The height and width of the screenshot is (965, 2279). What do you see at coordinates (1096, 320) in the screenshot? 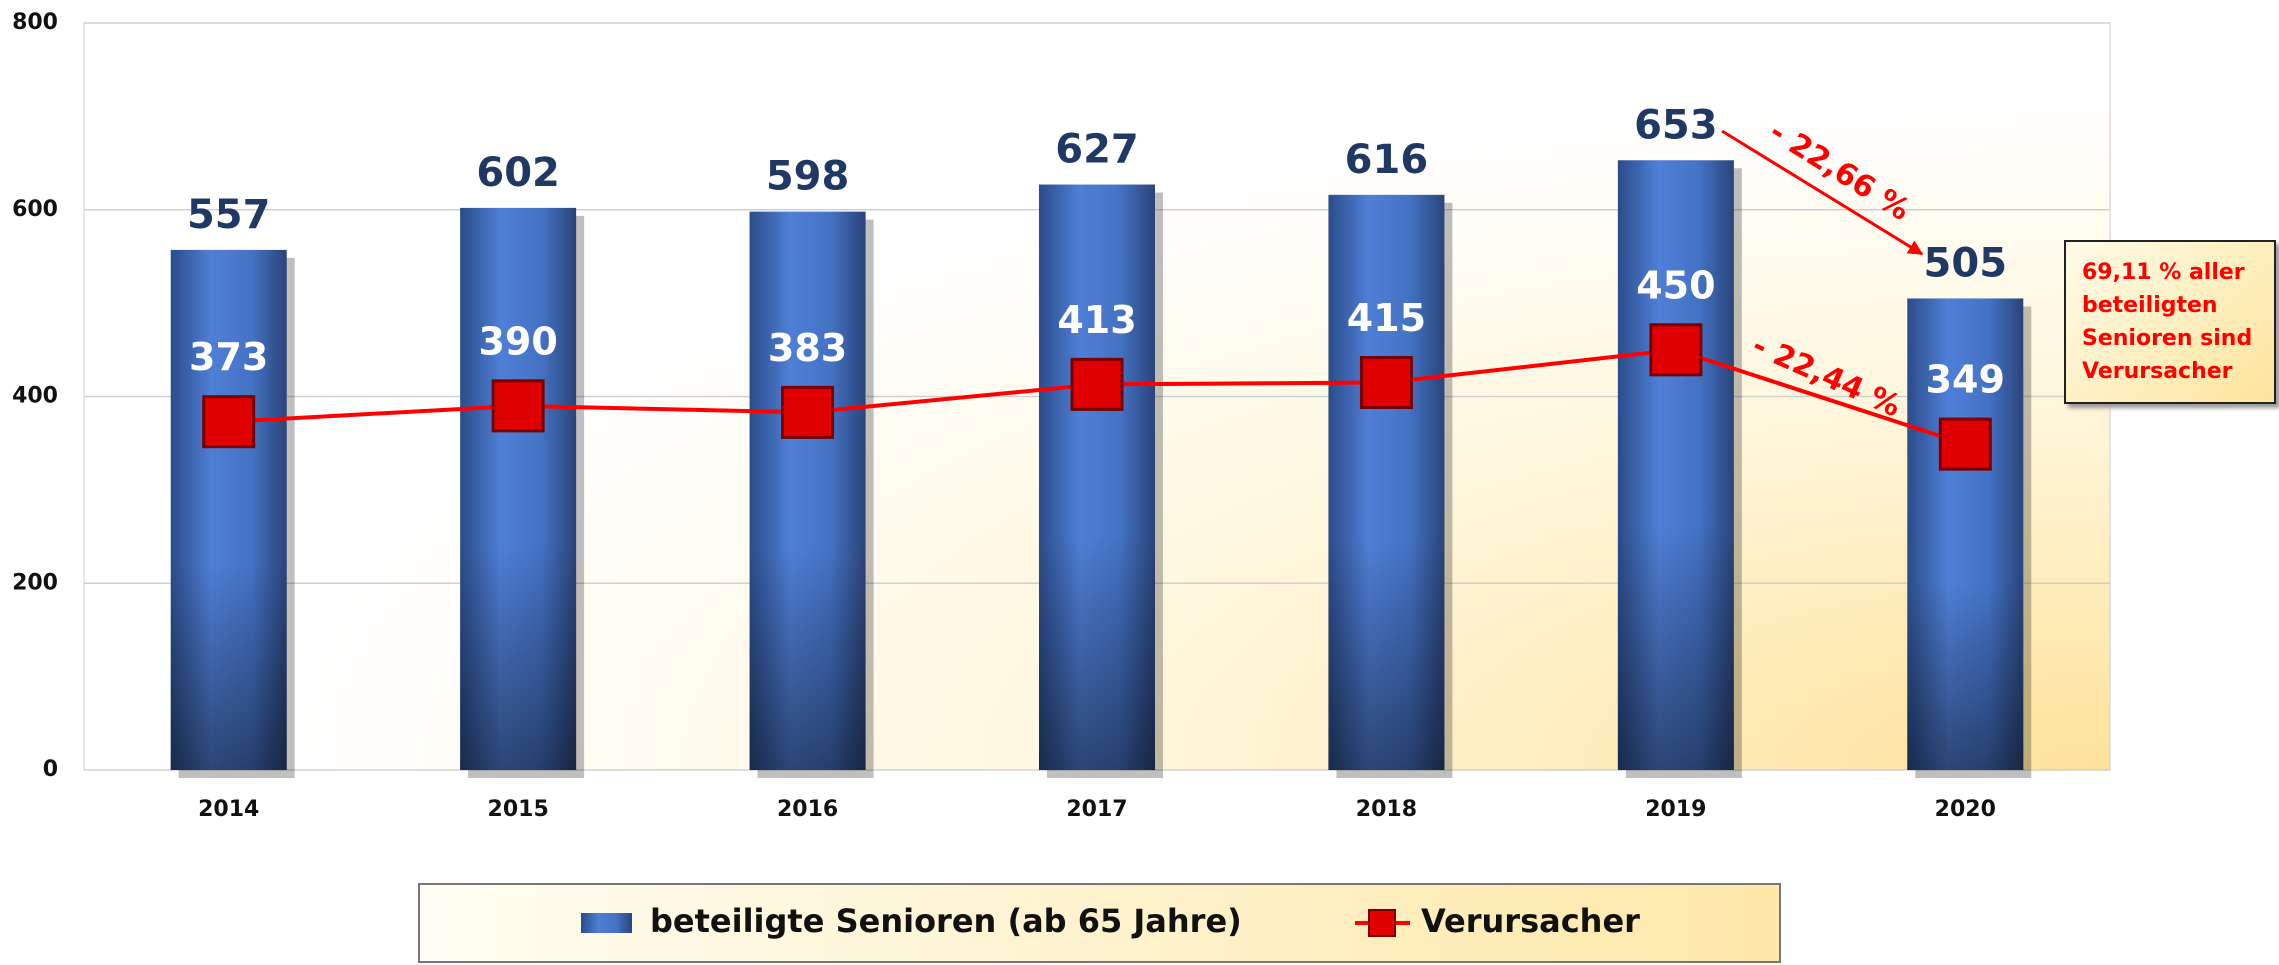
I see `data-label: 413` at bounding box center [1096, 320].